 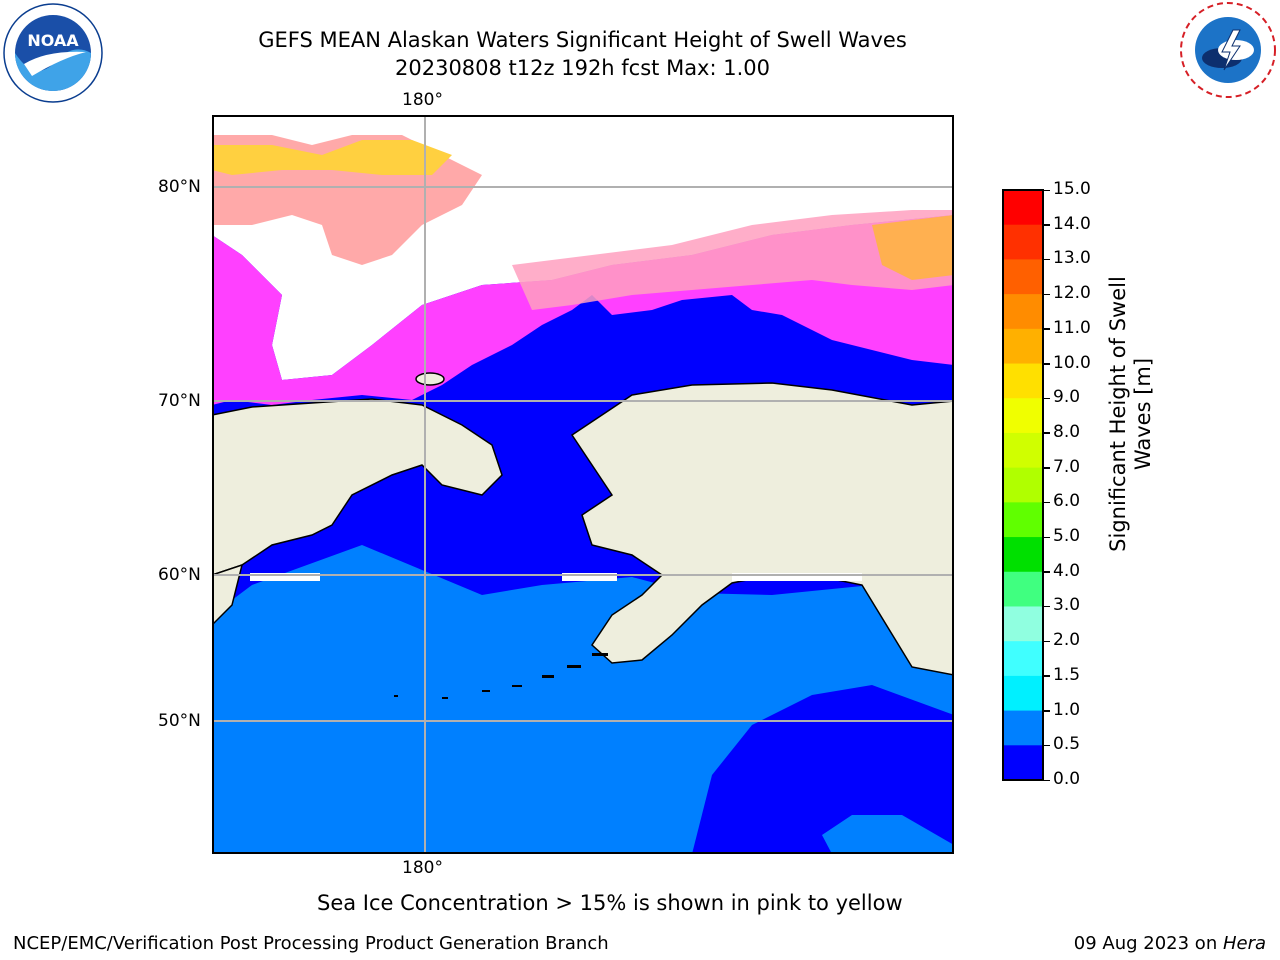 What do you see at coordinates (1067, 779) in the screenshot?
I see `colorbar-tick-label: 0.0` at bounding box center [1067, 779].